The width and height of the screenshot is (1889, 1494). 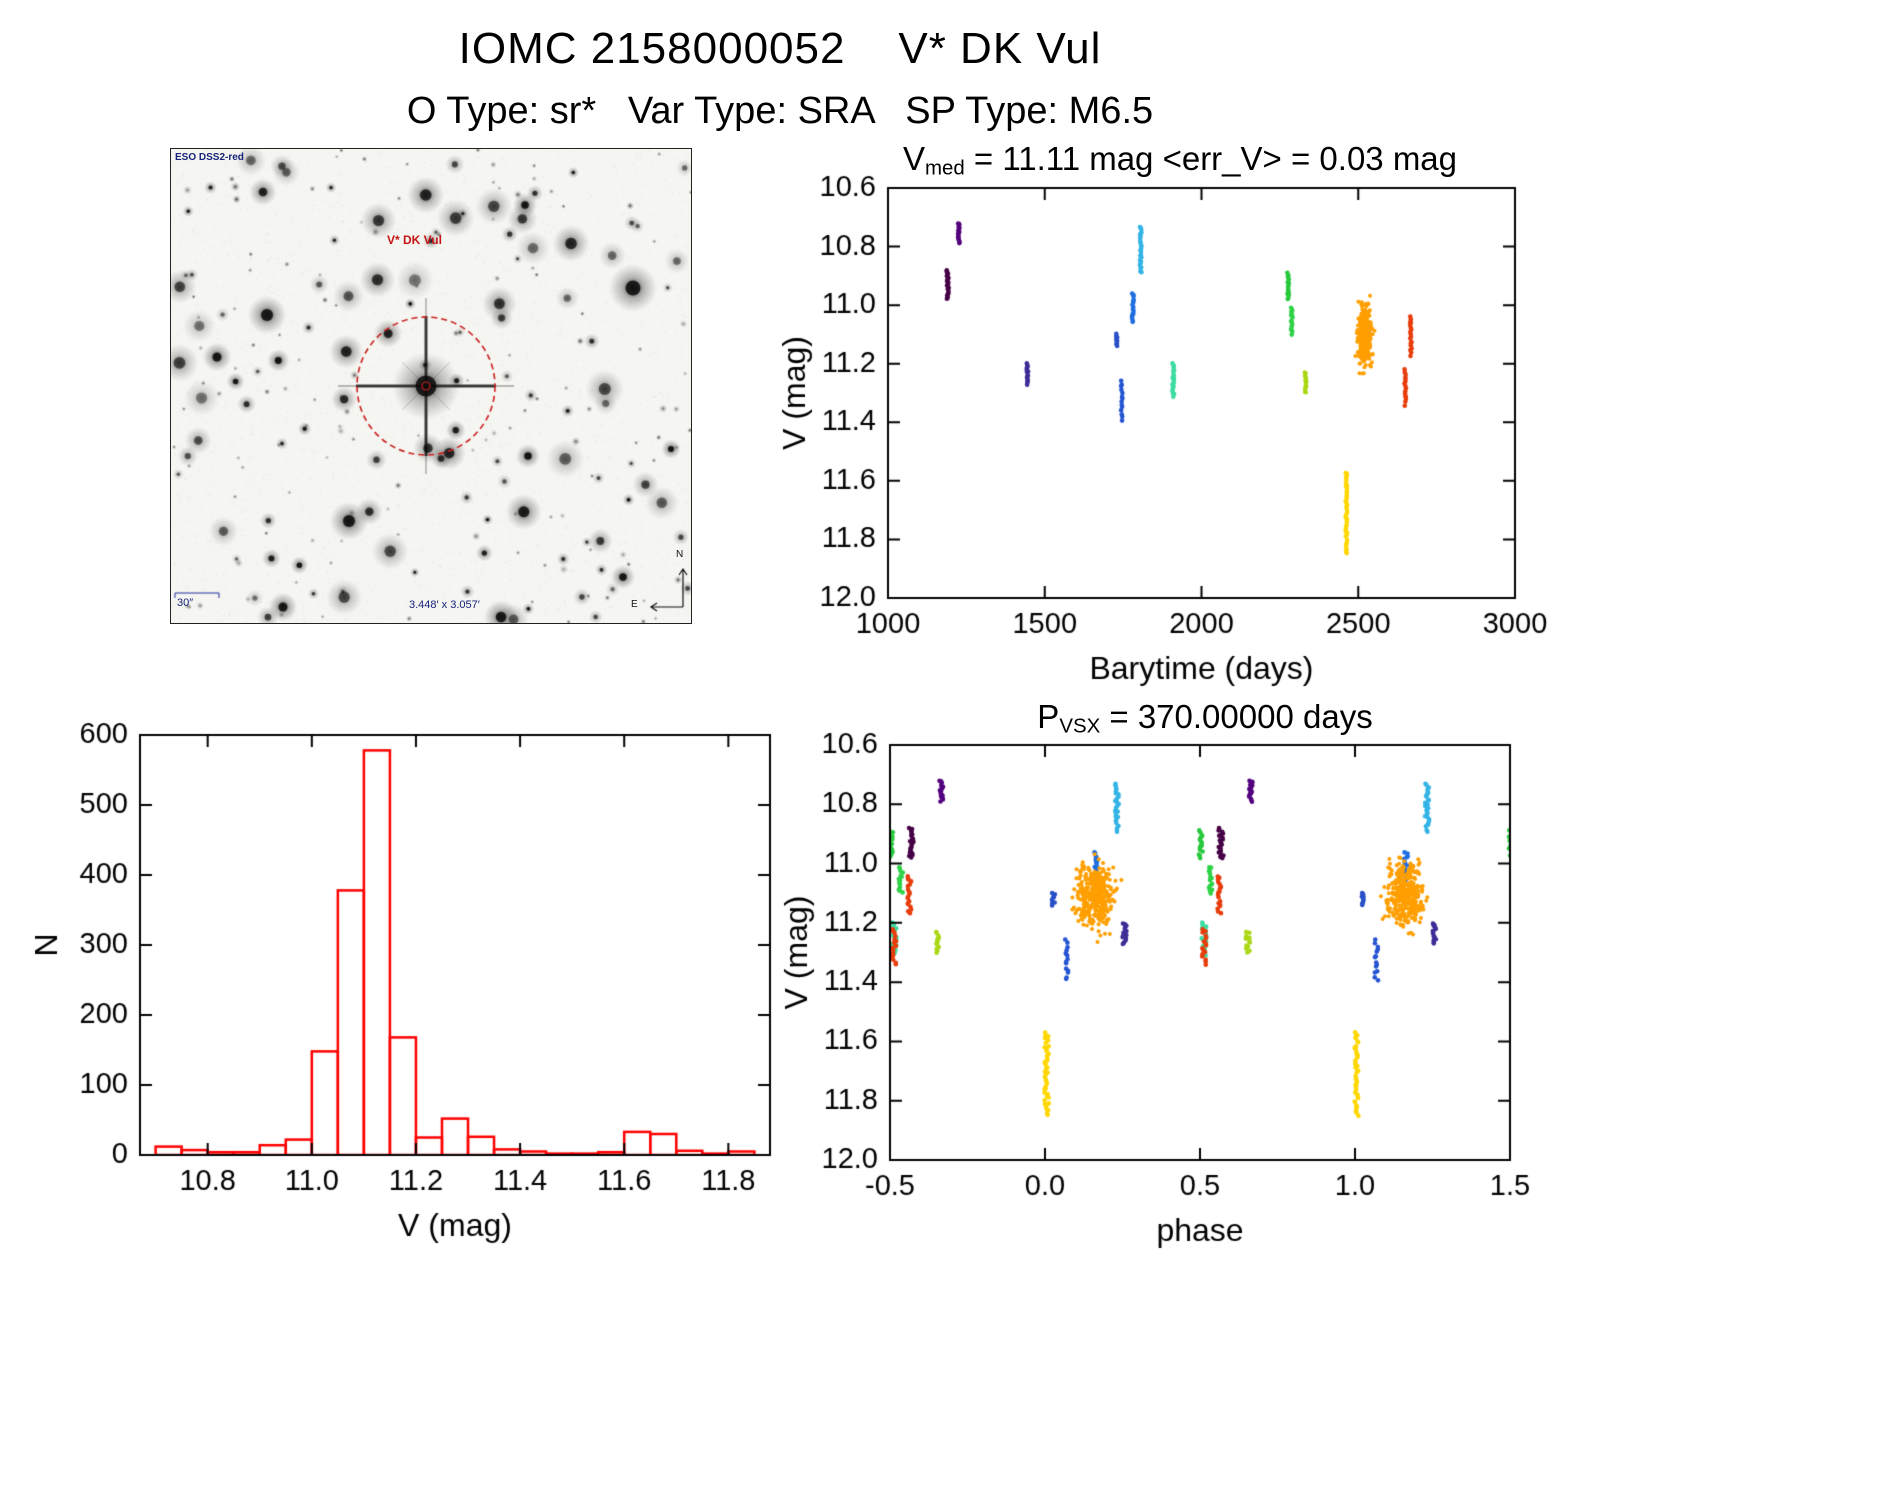 What do you see at coordinates (414, 240) in the screenshot?
I see `target-star-label: V* DK Vul` at bounding box center [414, 240].